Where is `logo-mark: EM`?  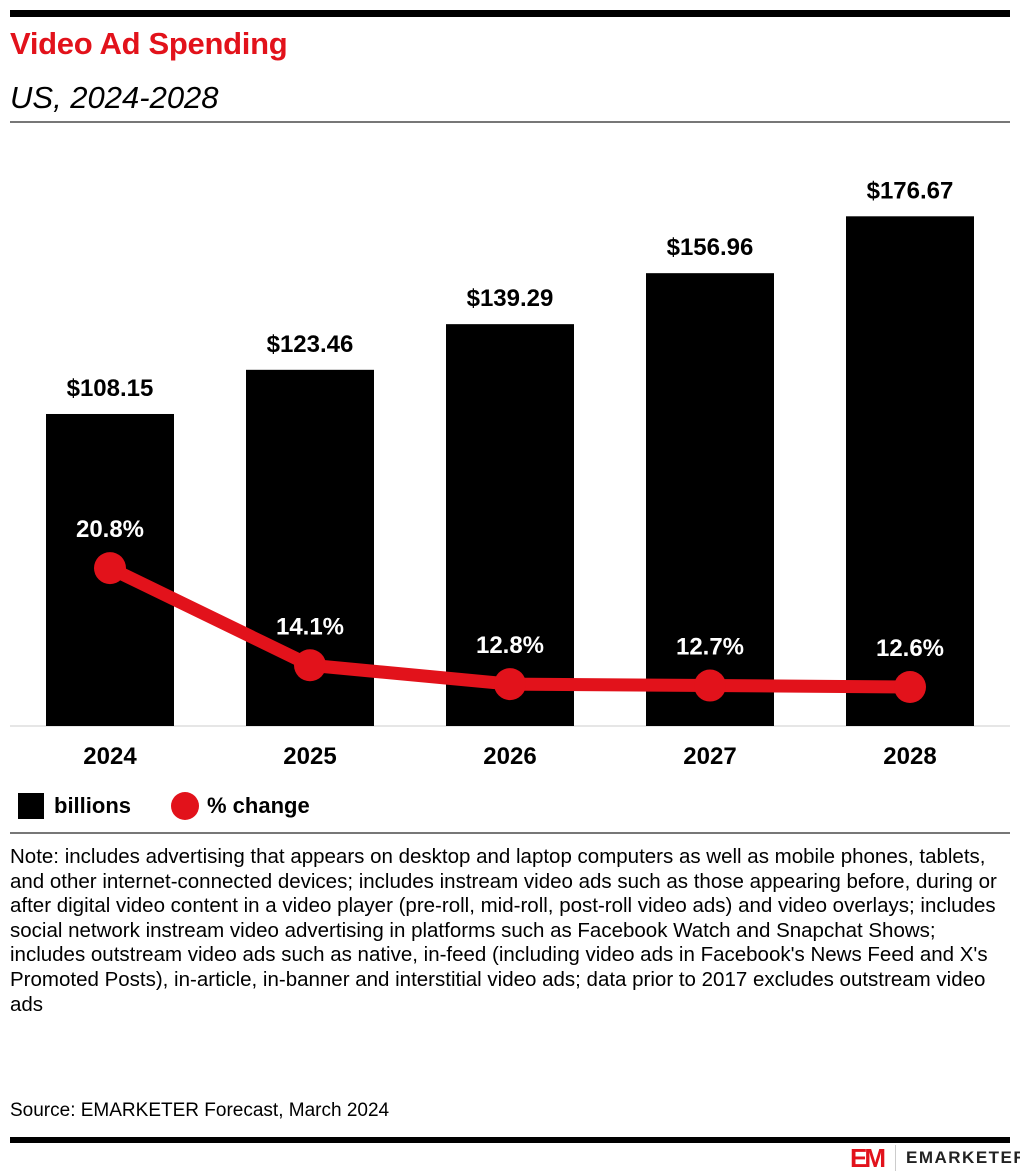 logo-mark: EM is located at coordinates (868, 1157).